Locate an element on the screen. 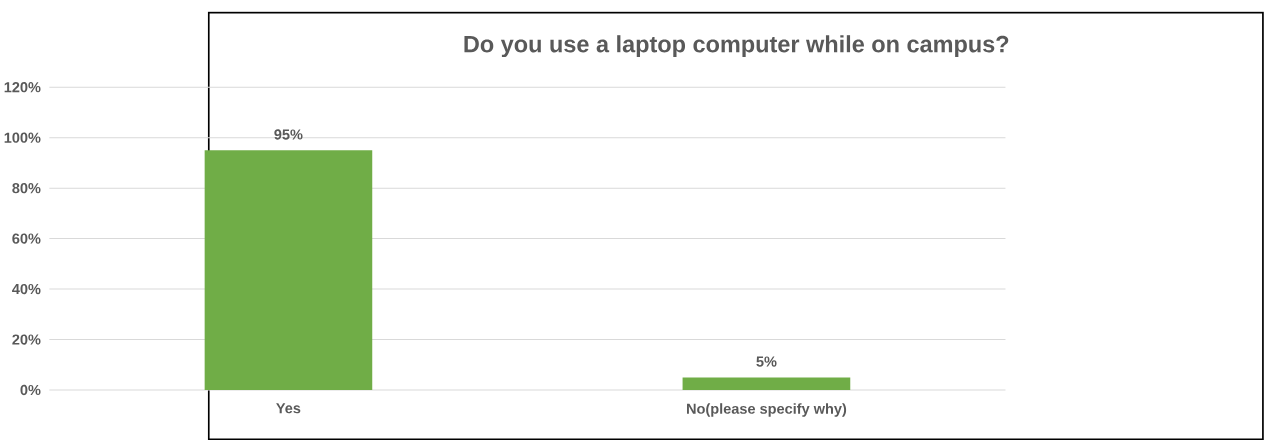 The width and height of the screenshot is (1268, 440). y-tick-label: 120% is located at coordinates (22, 87).